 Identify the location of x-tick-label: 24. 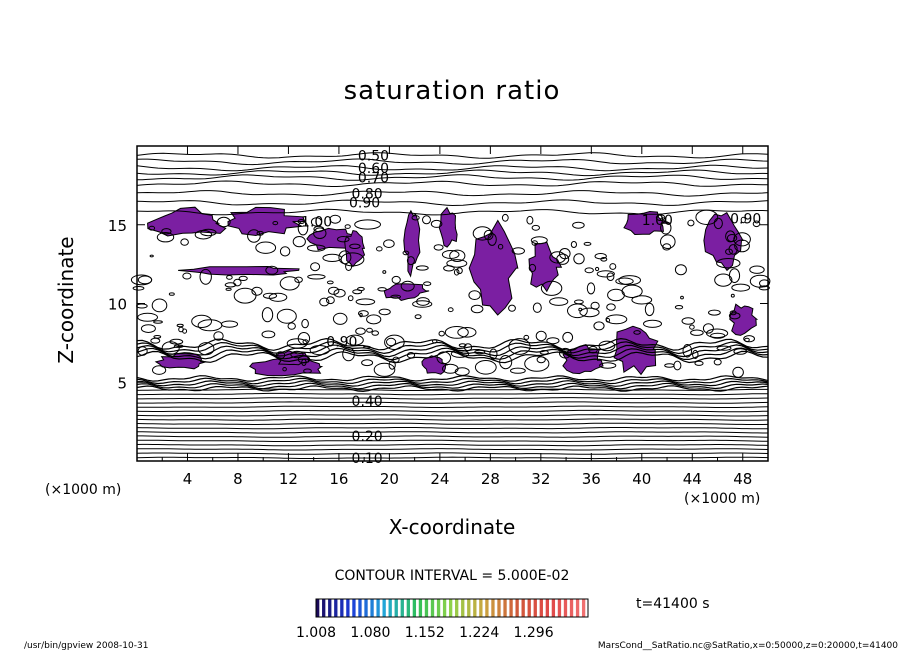
(439, 479).